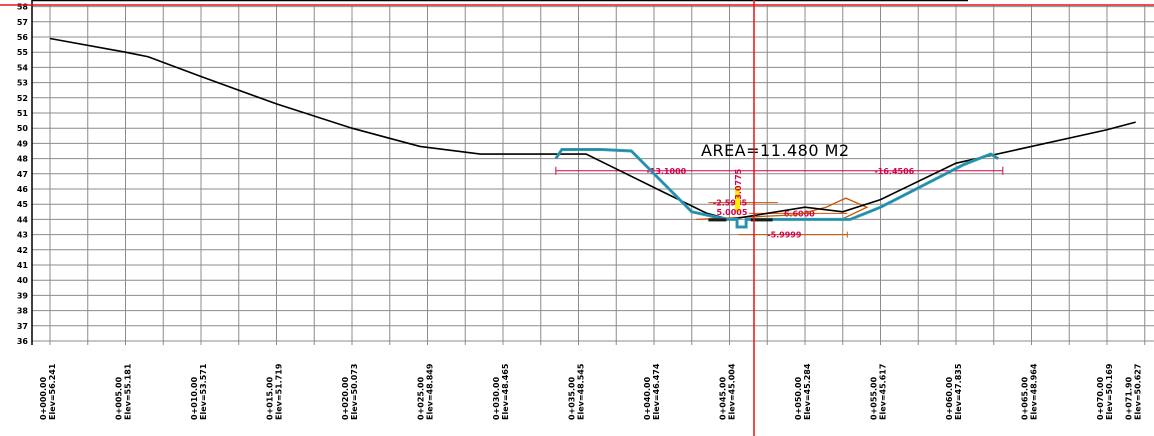 The height and width of the screenshot is (436, 1154). What do you see at coordinates (22, 83) in the screenshot?
I see `elevation-tick-label: 53` at bounding box center [22, 83].